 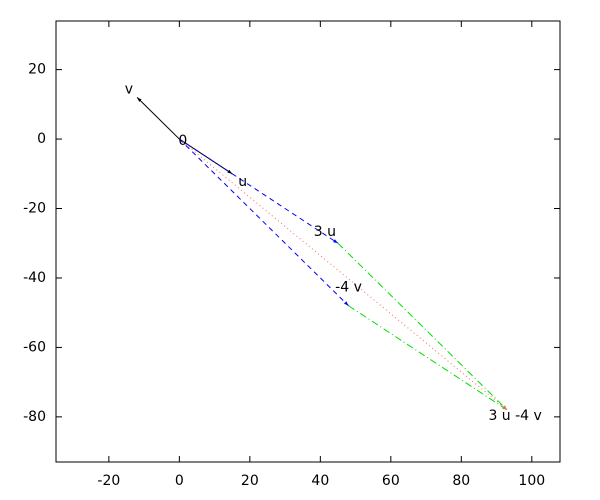 I want to click on y-tick-label: -60, so click(x=34, y=347).